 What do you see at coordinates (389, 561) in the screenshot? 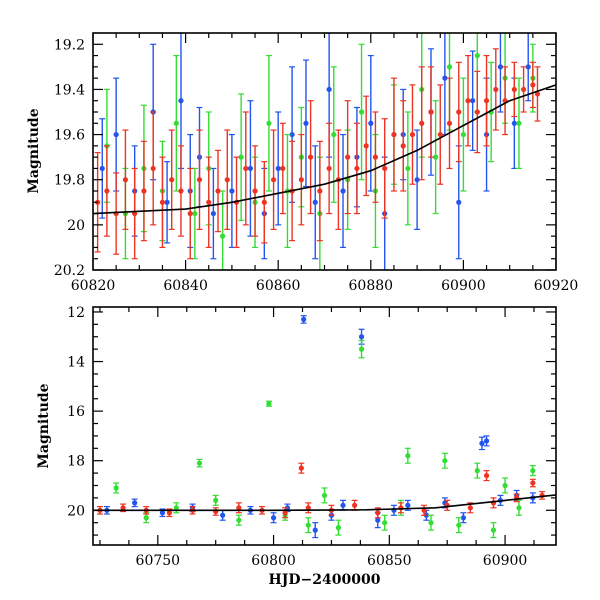
I see `x-tick-label: 60850` at bounding box center [389, 561].